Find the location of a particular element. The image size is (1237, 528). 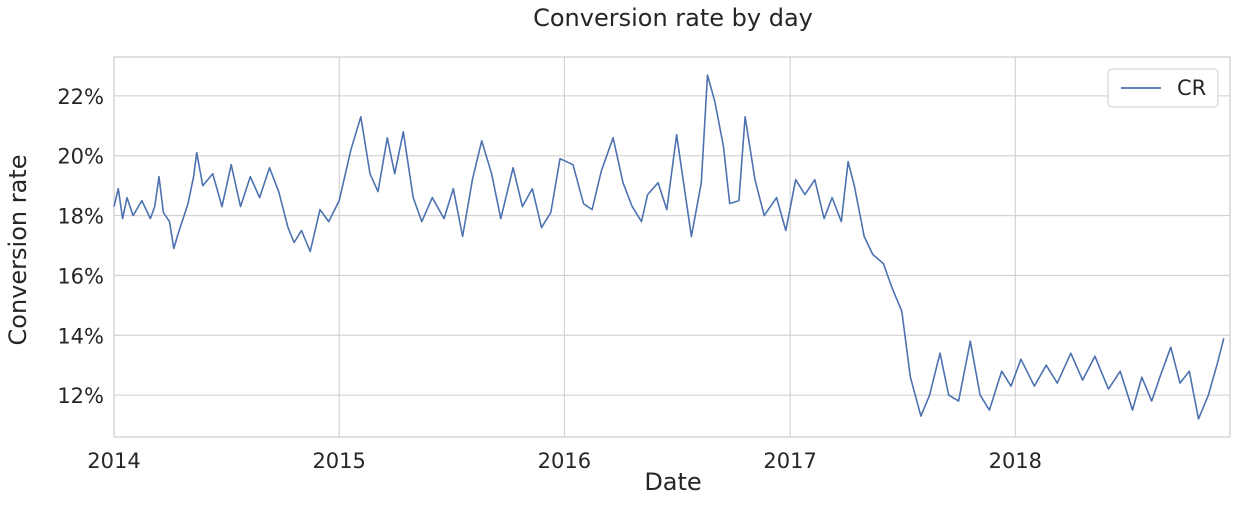

x-tick-label: 2014 is located at coordinates (113, 461).